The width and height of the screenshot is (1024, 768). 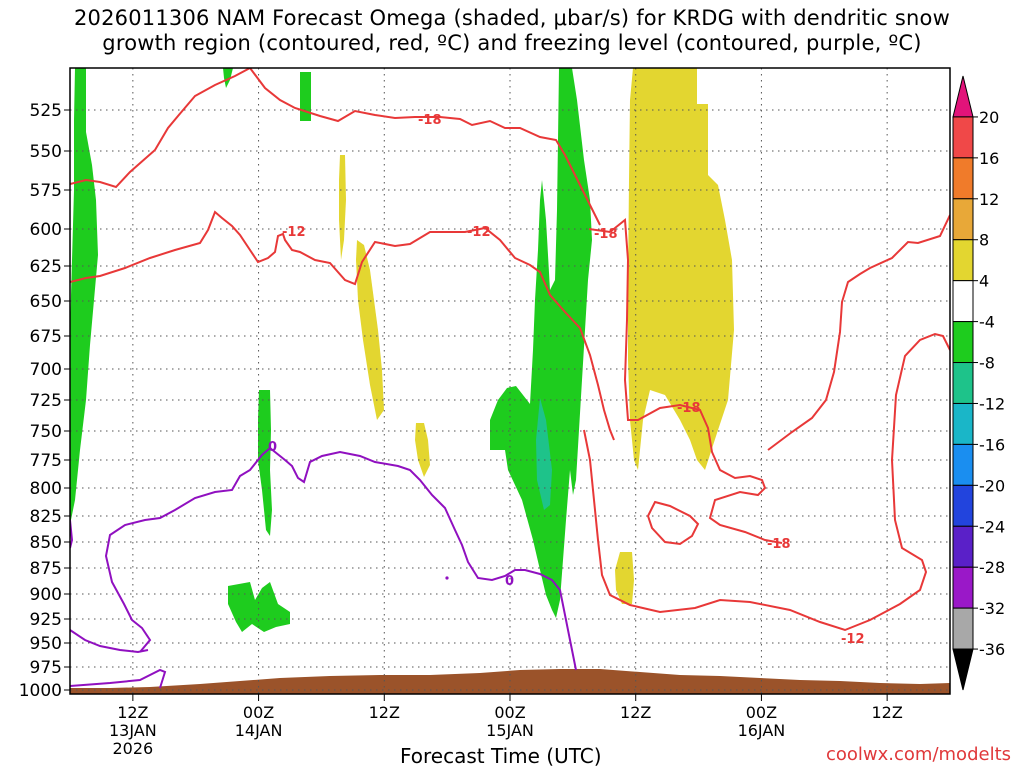 What do you see at coordinates (992, 444) in the screenshot?
I see `colorbar-label: -16` at bounding box center [992, 444].